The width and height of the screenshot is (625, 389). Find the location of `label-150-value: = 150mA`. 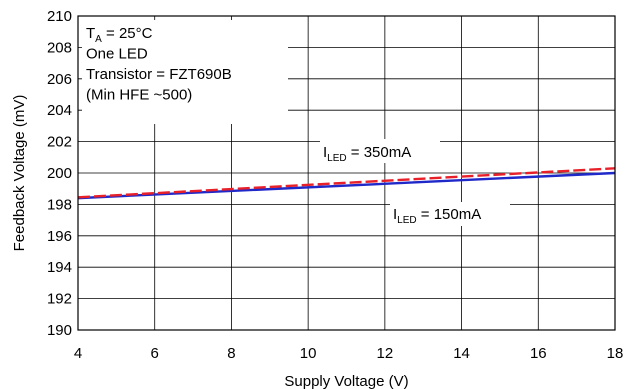

label-150-value: = 150mA is located at coordinates (449, 214).